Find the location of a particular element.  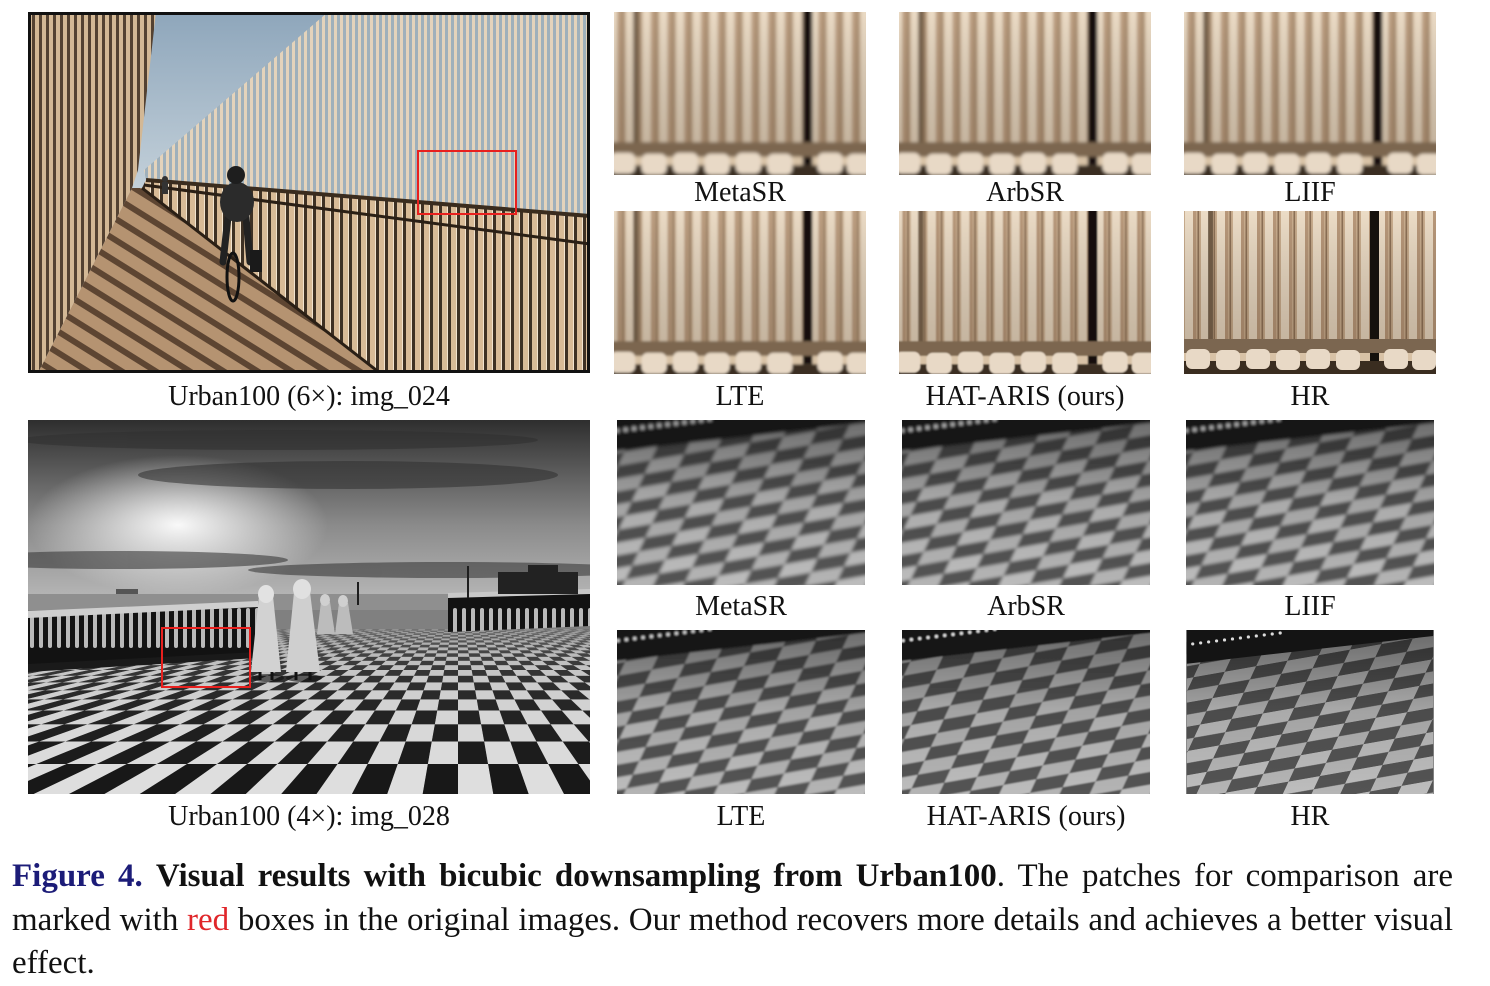

lower-rail is located at coordinates (366, 214).